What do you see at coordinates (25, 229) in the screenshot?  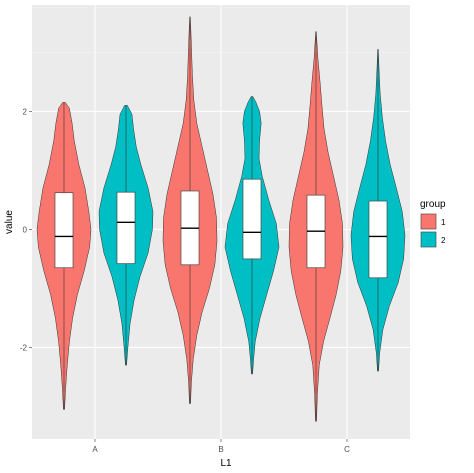 I see `y-tick-label: 0` at bounding box center [25, 229].